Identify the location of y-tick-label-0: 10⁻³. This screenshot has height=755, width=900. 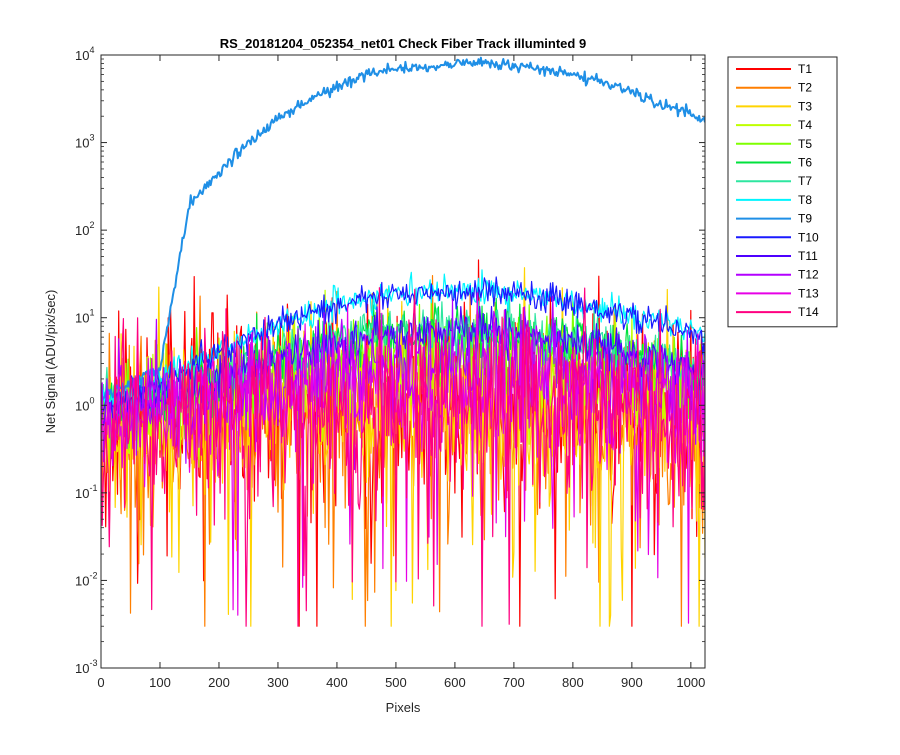
(86, 667).